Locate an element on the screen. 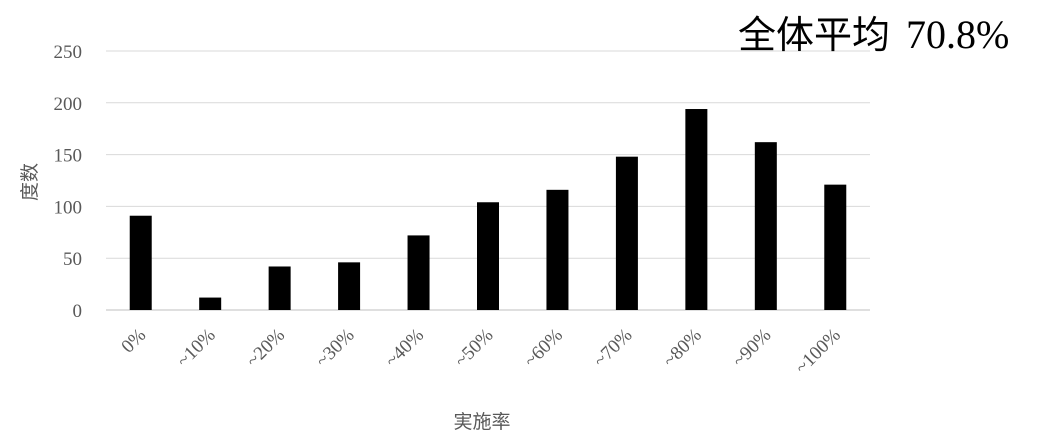 This screenshot has height=438, width=1051. bar-~100% is located at coordinates (835, 247).